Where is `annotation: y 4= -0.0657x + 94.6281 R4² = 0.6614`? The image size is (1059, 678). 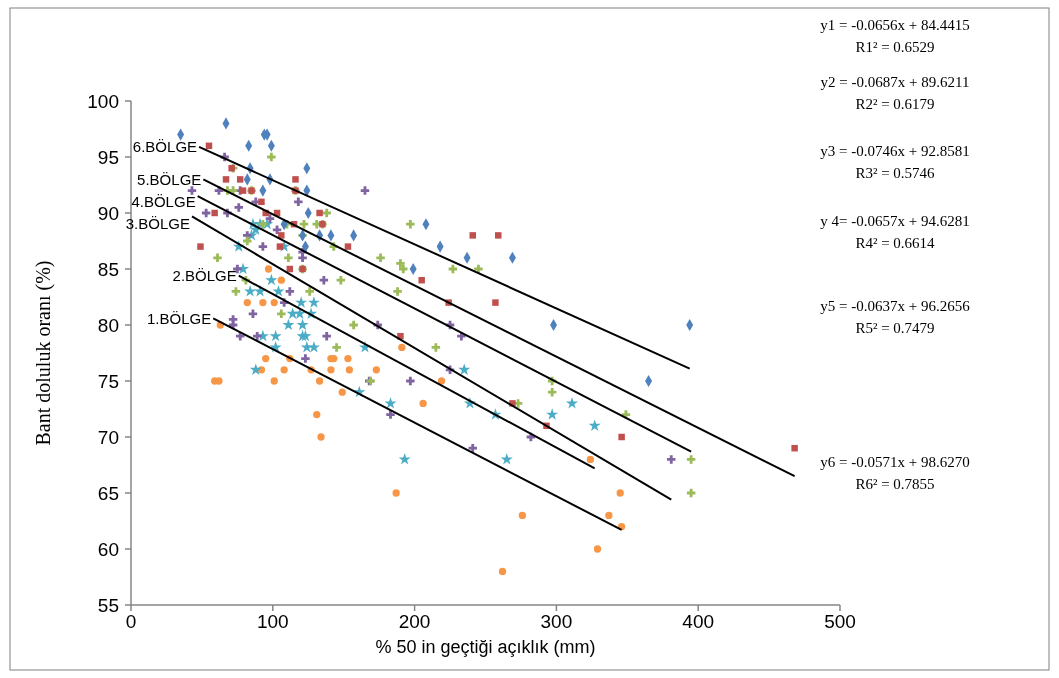
annotation: y 4= -0.0657x + 94.6281 R4² = 0.6614 is located at coordinates (895, 232).